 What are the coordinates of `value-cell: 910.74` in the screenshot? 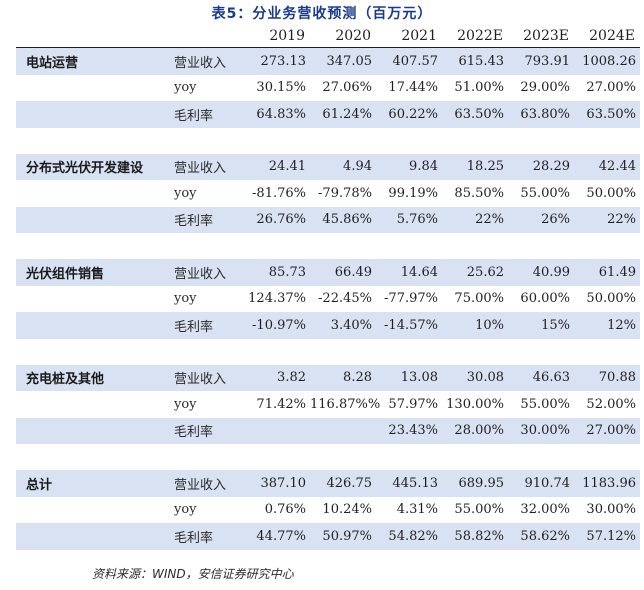 It's located at (541, 483).